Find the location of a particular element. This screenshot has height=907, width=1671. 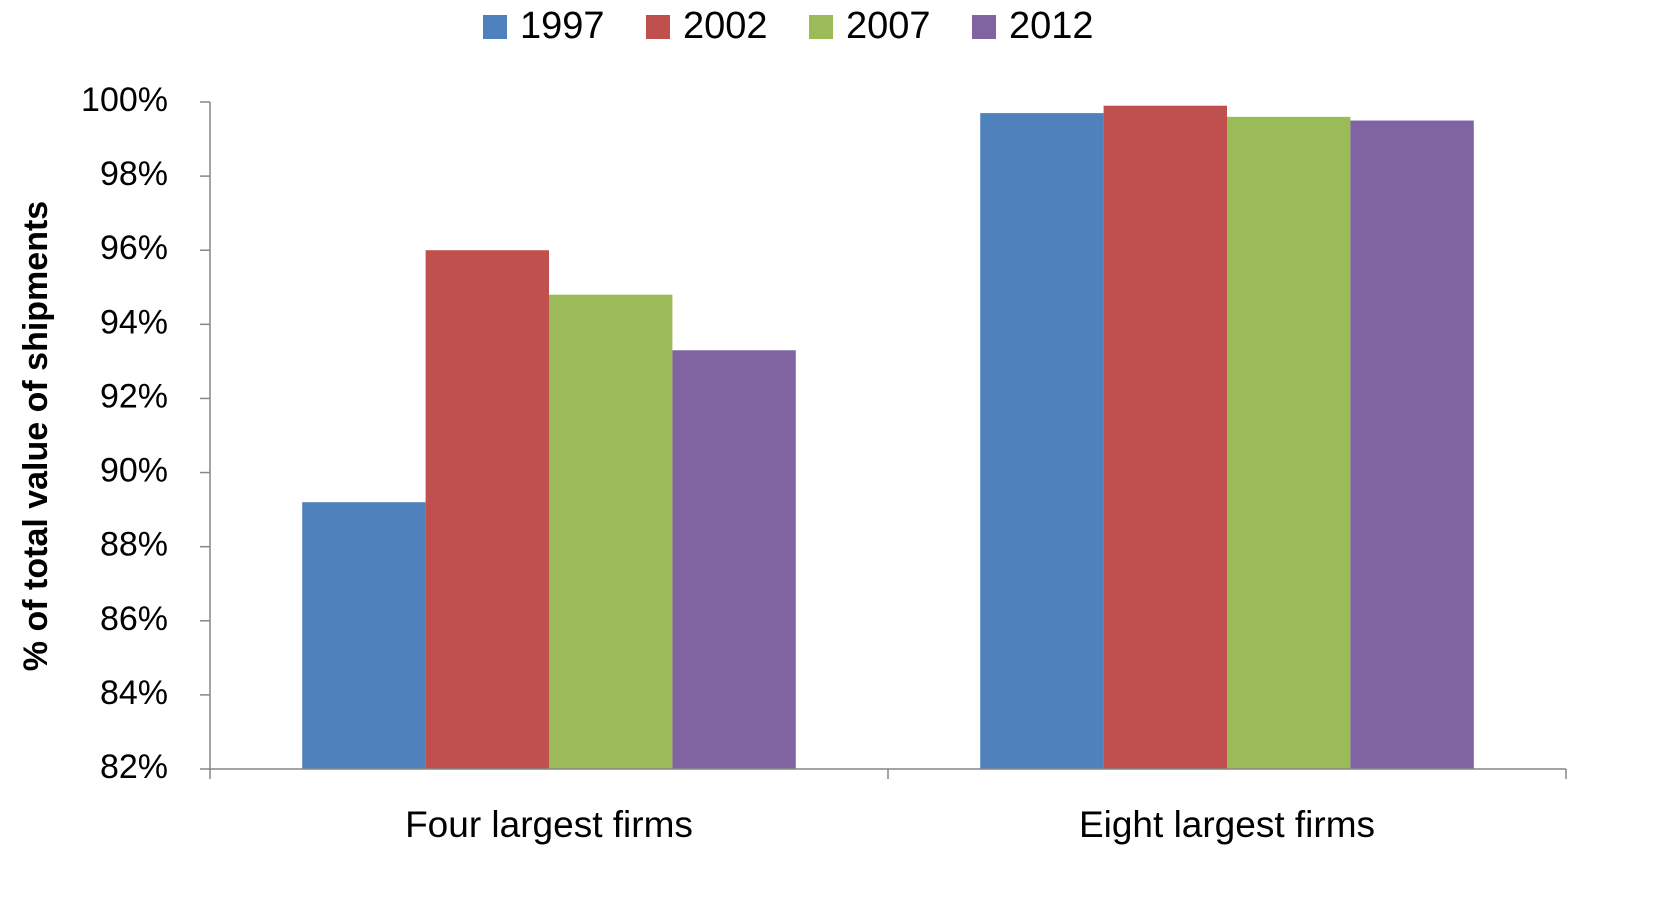

y-tick-label: 90% is located at coordinates (134, 471).